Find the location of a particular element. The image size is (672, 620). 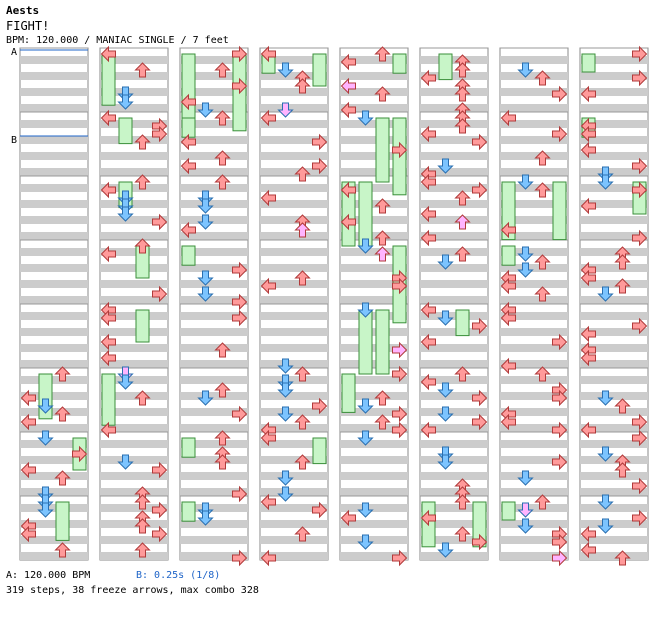

marker-b-label: B is located at coordinates (14, 140).